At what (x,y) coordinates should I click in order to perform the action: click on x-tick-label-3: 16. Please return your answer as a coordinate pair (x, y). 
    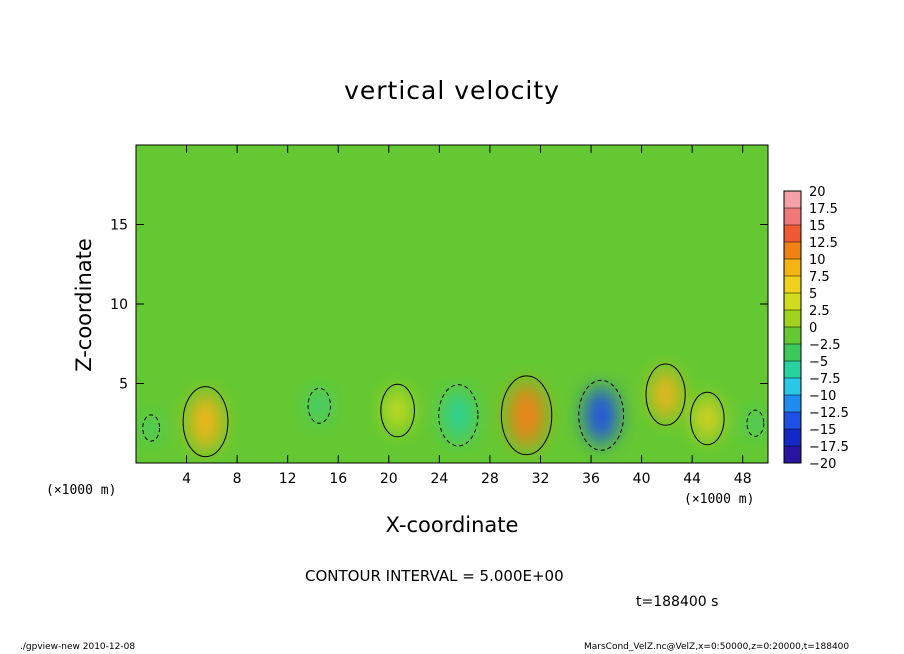
    Looking at the image, I should click on (338, 479).